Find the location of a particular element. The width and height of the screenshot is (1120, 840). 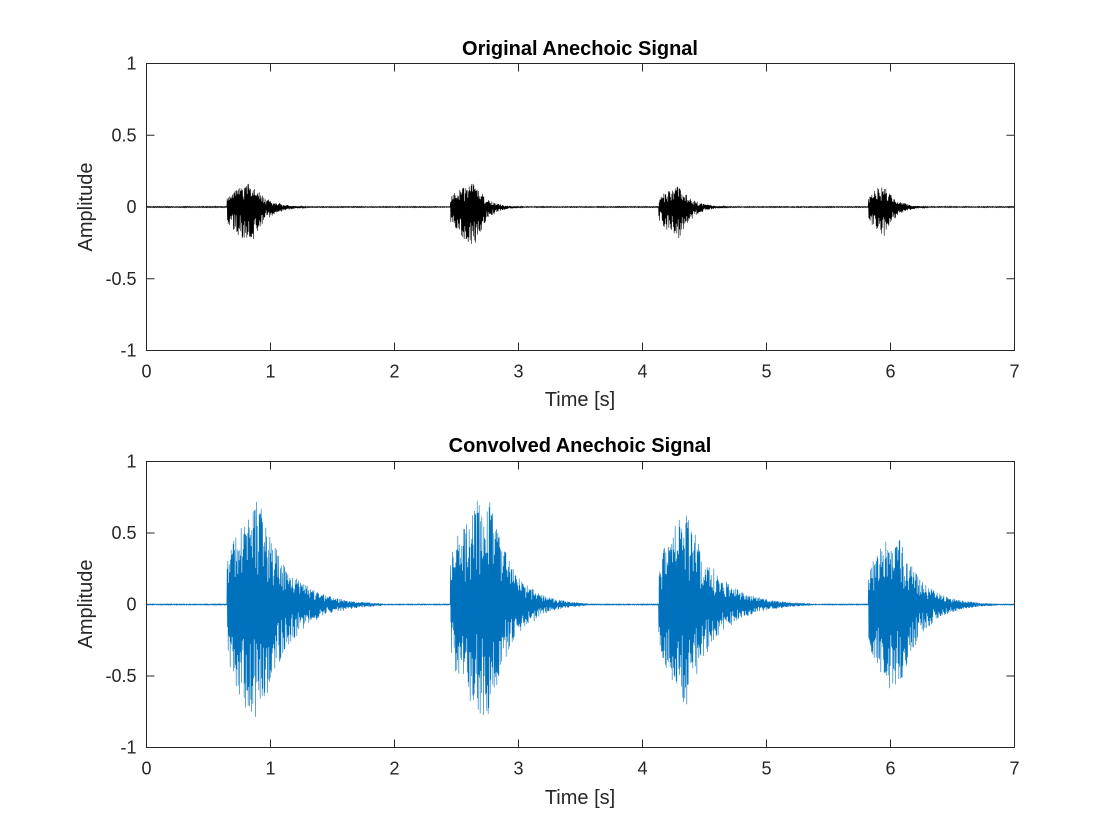

plot-title: Original Anechoic Signal is located at coordinates (580, 49).